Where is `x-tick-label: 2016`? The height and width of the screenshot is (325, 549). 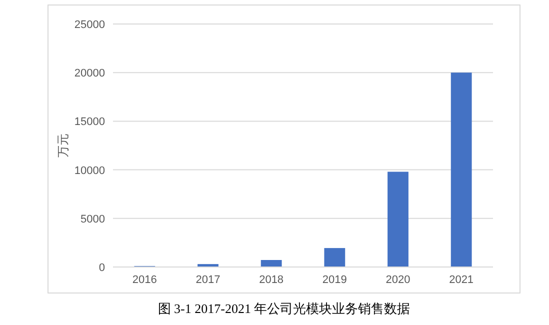 x-tick-label: 2016 is located at coordinates (144, 280).